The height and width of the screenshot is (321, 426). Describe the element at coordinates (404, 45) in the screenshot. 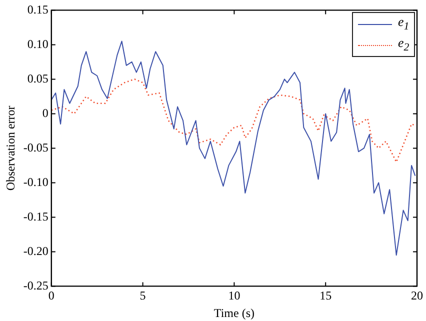

I see `legend-label: e$_{2}$` at that location.